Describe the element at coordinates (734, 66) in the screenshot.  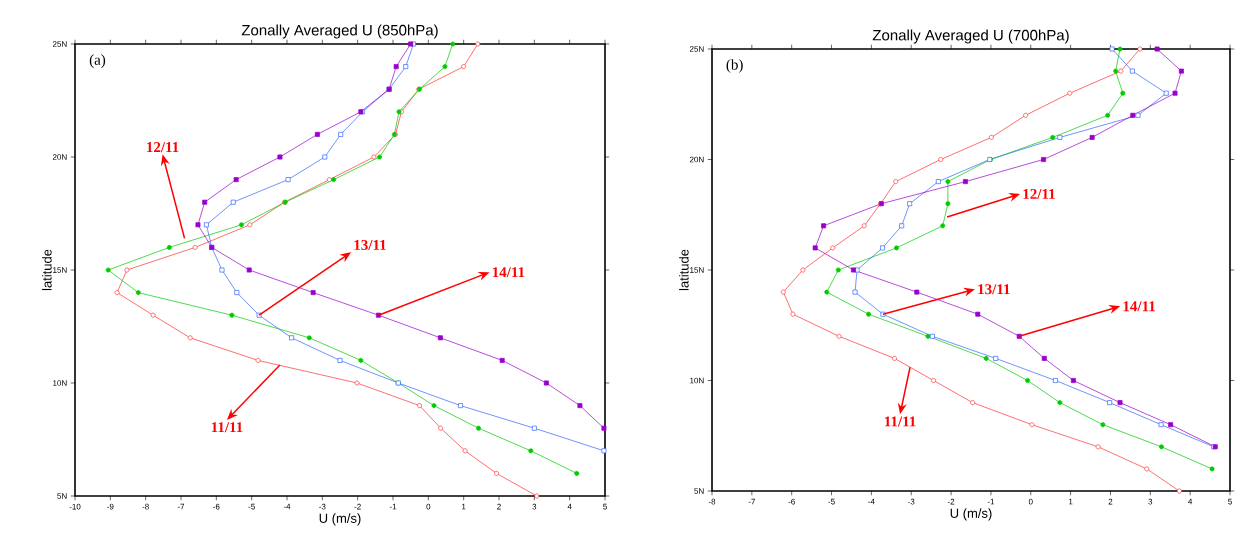
I see `annotation: (b)` at that location.